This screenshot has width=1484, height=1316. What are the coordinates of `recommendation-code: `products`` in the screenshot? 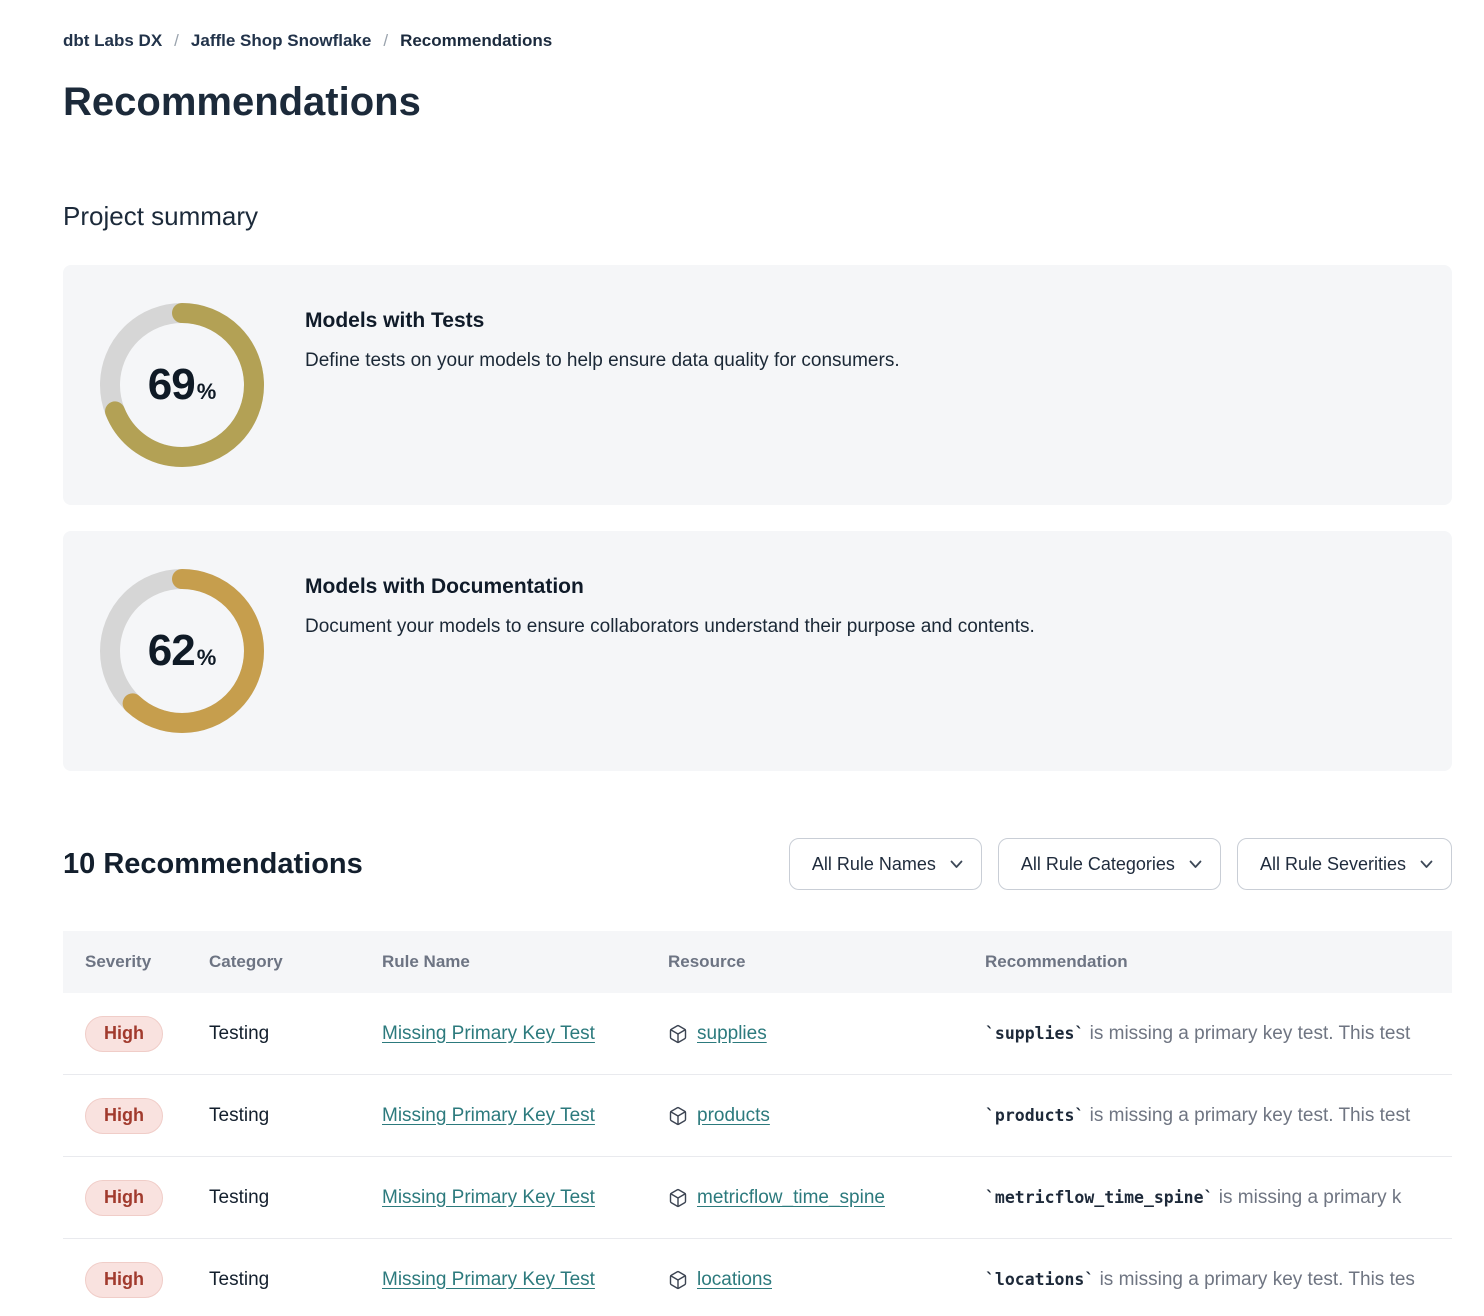 It's located at (1035, 1115).